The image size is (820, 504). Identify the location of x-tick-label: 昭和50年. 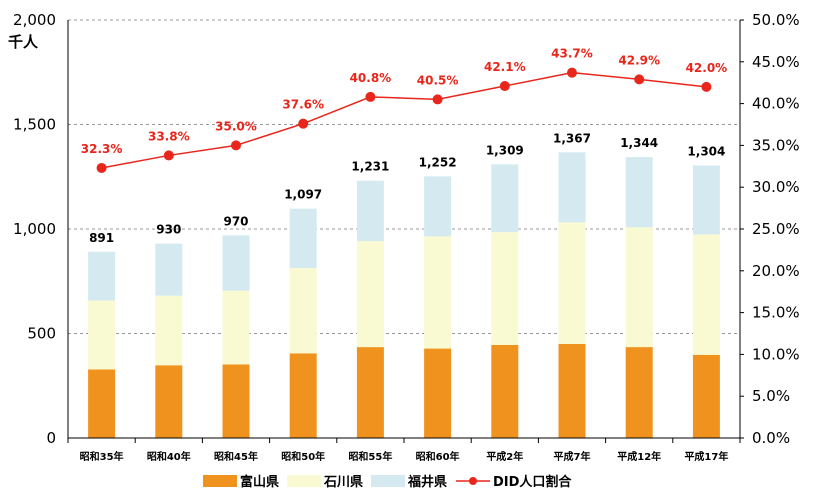
(303, 456).